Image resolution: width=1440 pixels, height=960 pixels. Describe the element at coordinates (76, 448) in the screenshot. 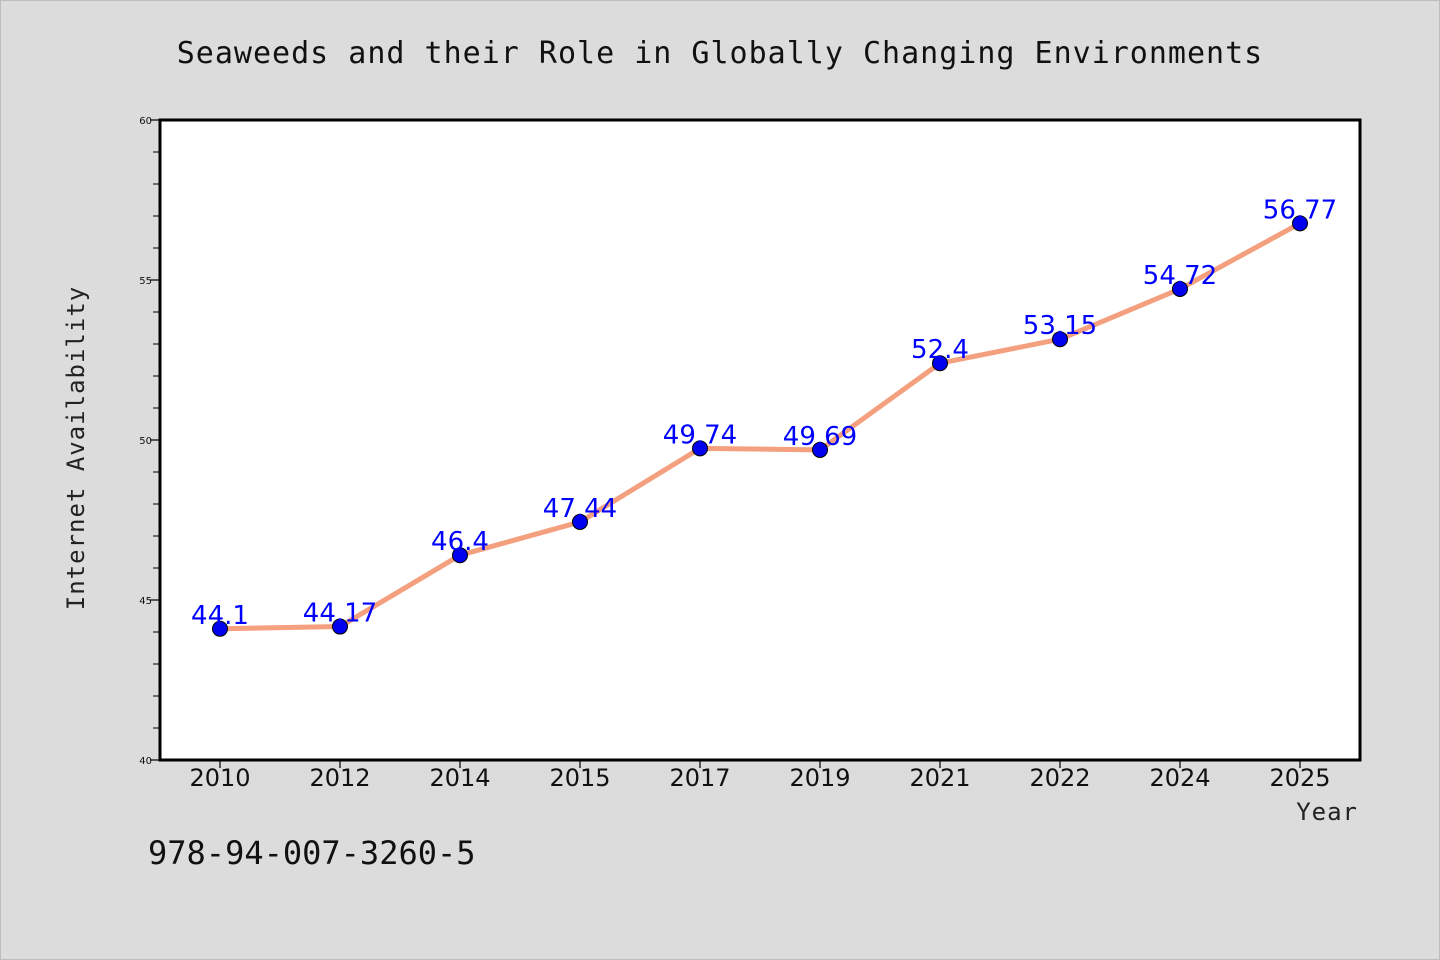

I see `y-axis-label: Internet Availability` at that location.